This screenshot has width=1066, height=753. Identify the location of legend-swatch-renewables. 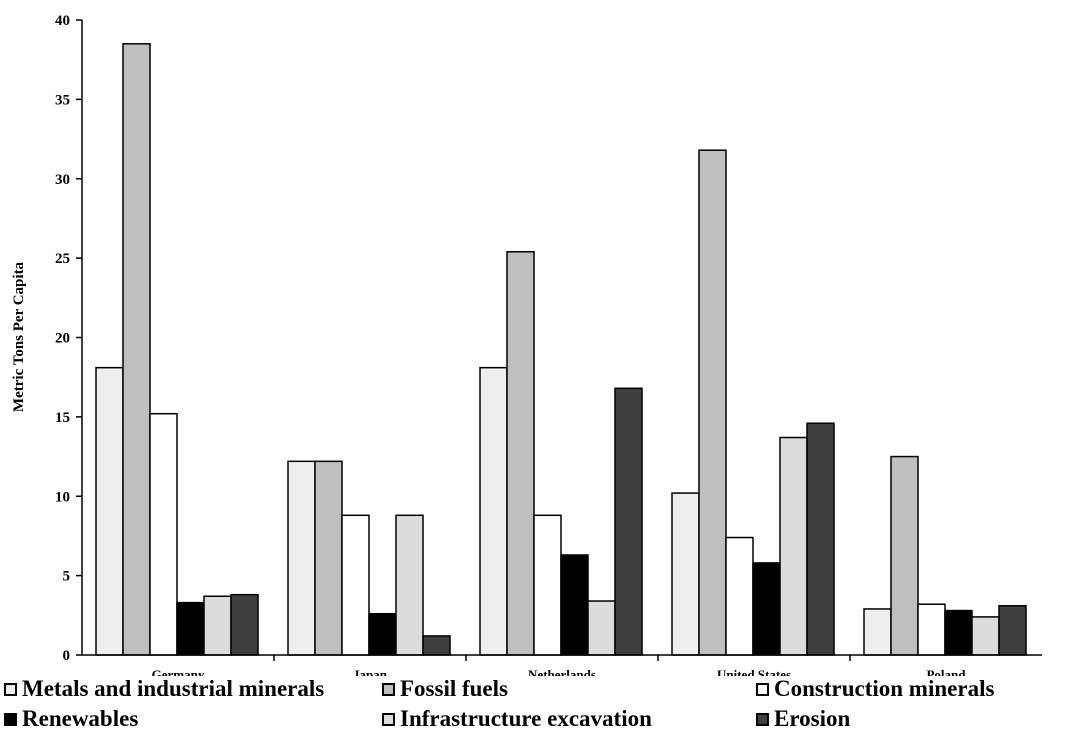
(10, 719).